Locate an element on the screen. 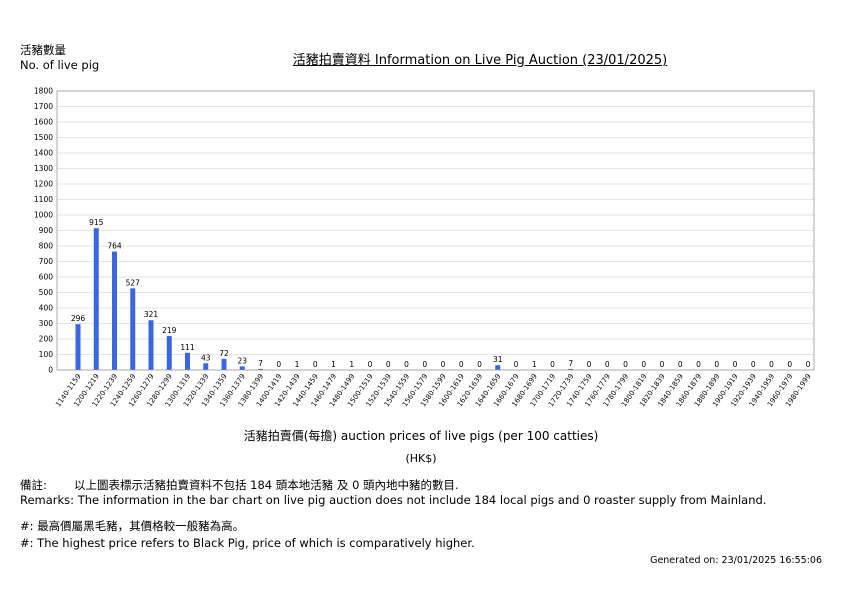 The image size is (842, 595). y-tick-label: 1700 is located at coordinates (43, 106).